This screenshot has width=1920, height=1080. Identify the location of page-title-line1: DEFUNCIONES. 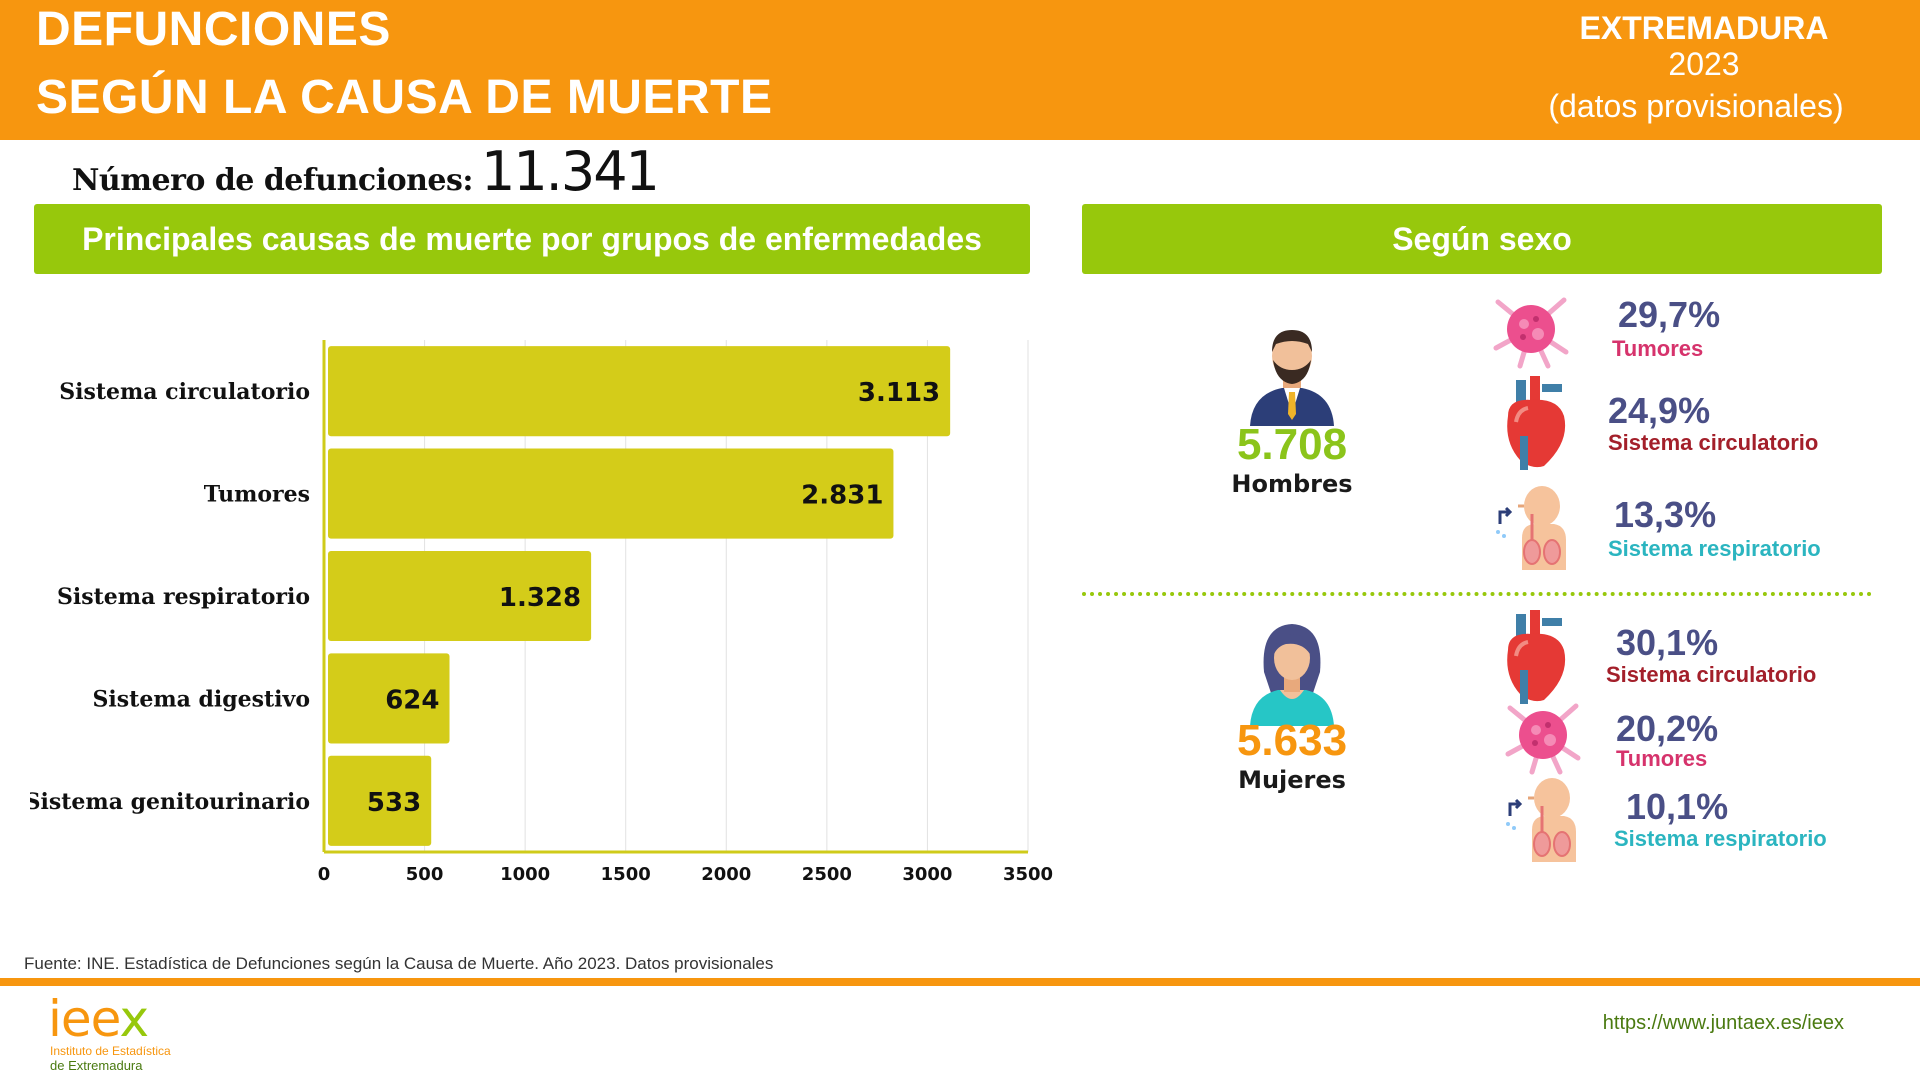
(213, 29).